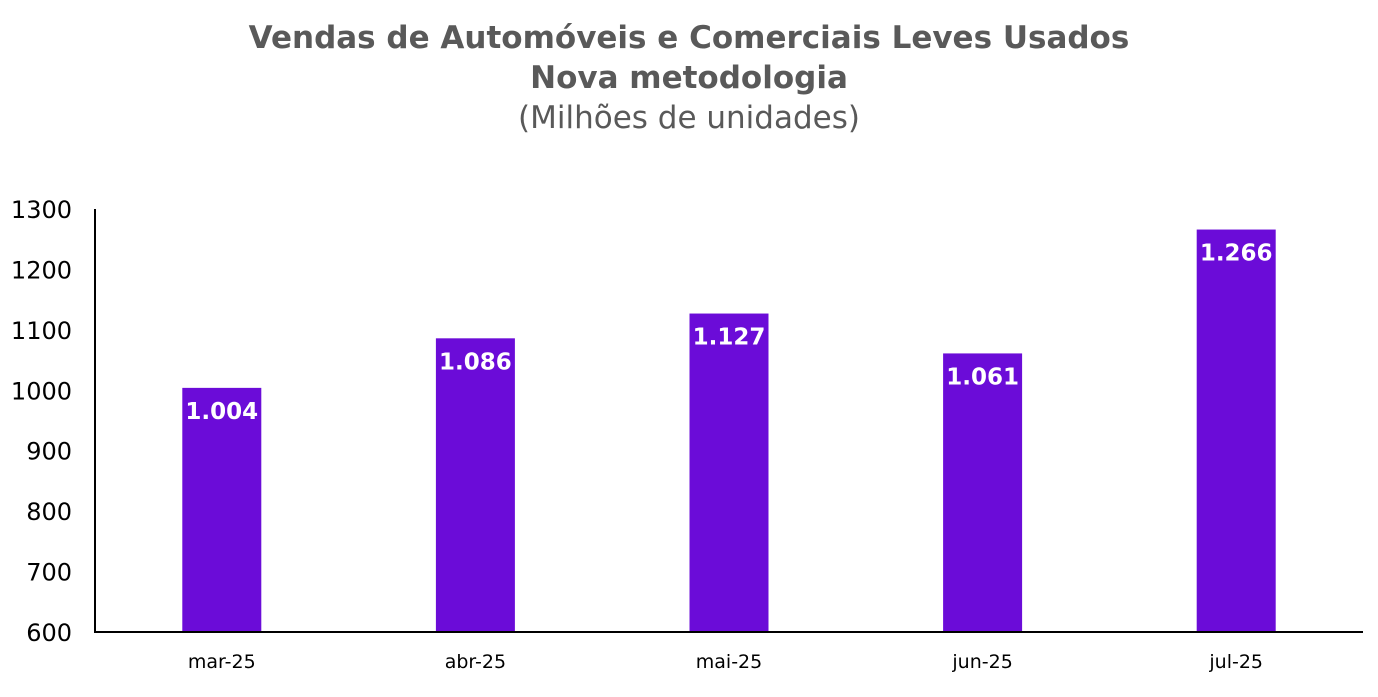  Describe the element at coordinates (221, 412) in the screenshot. I see `data-label: 1.004` at that location.